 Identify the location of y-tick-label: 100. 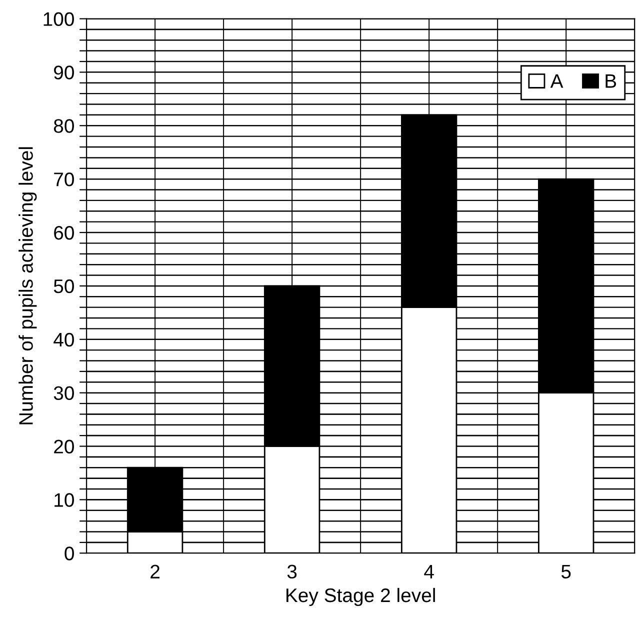
(59, 19).